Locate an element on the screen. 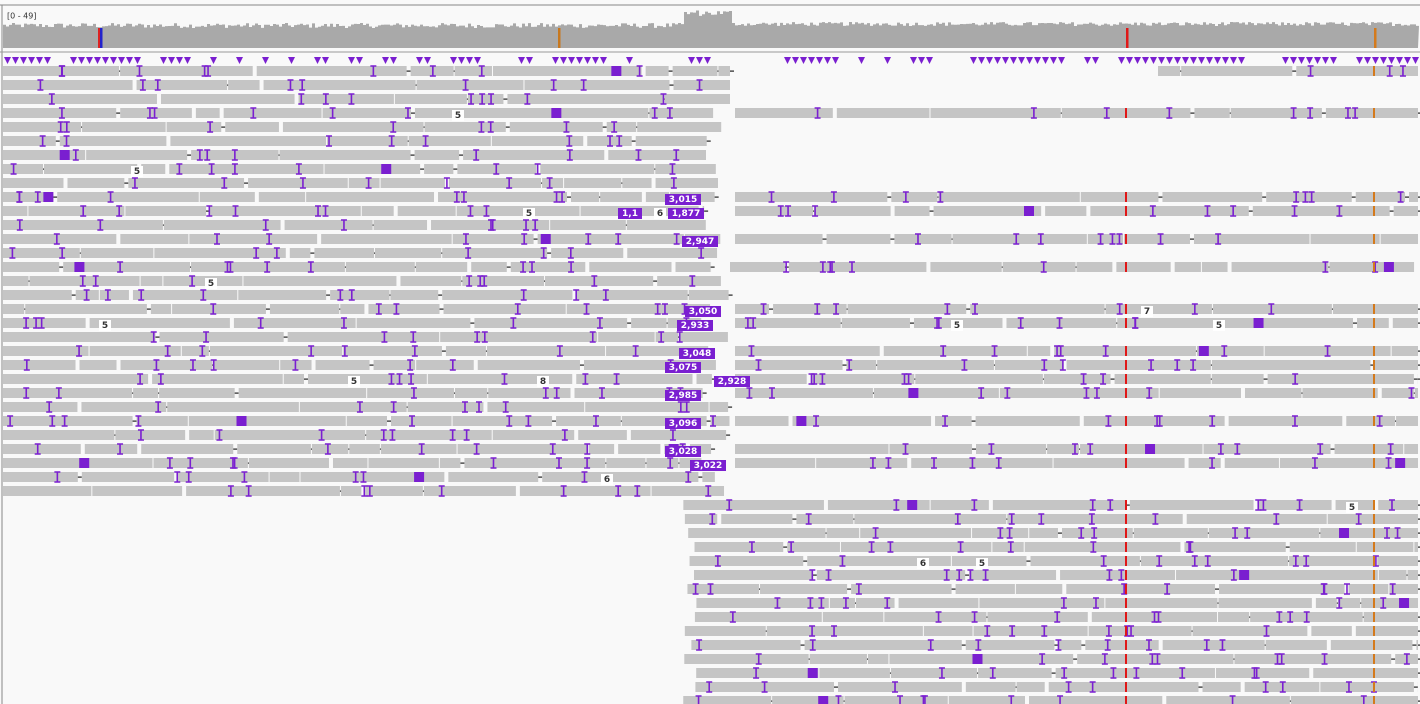 Image resolution: width=1420 pixels, height=704 pixels. insertion-label: 2,928 is located at coordinates (732, 382).